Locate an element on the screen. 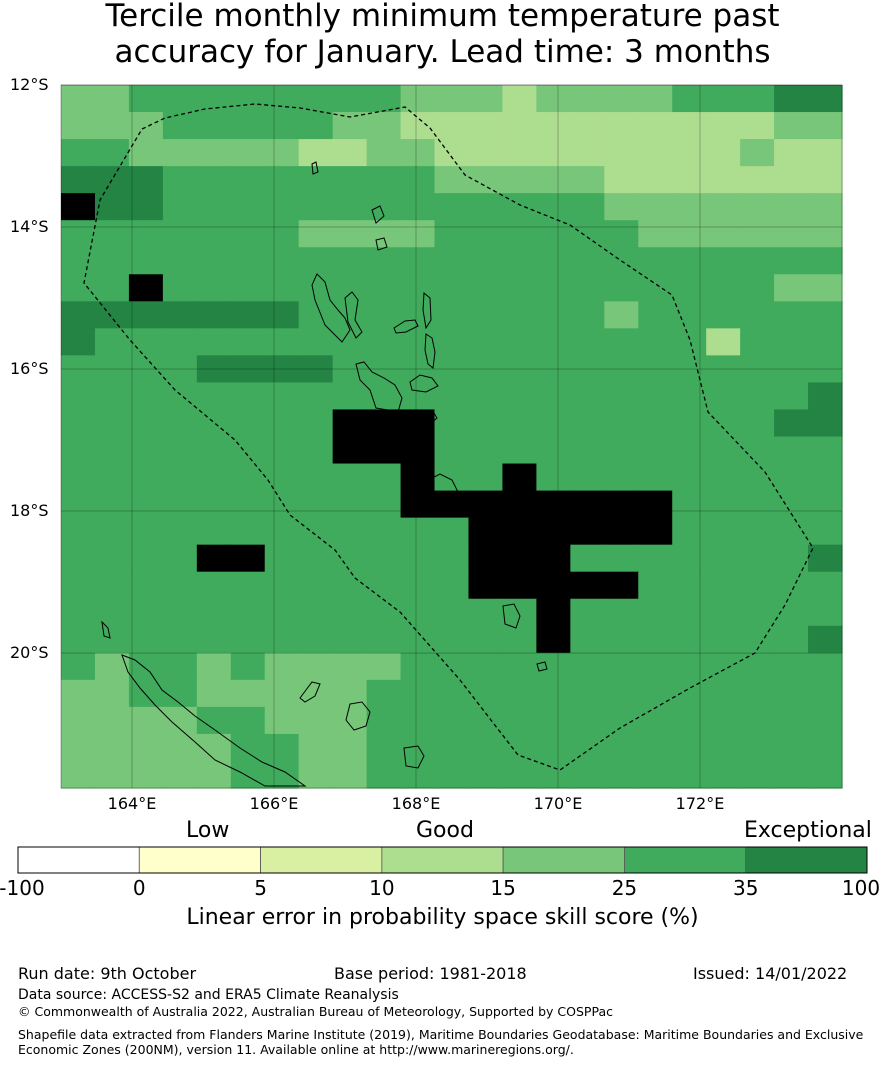 Image resolution: width=885 pixels, height=1065 pixels. category-good: Good is located at coordinates (445, 830).